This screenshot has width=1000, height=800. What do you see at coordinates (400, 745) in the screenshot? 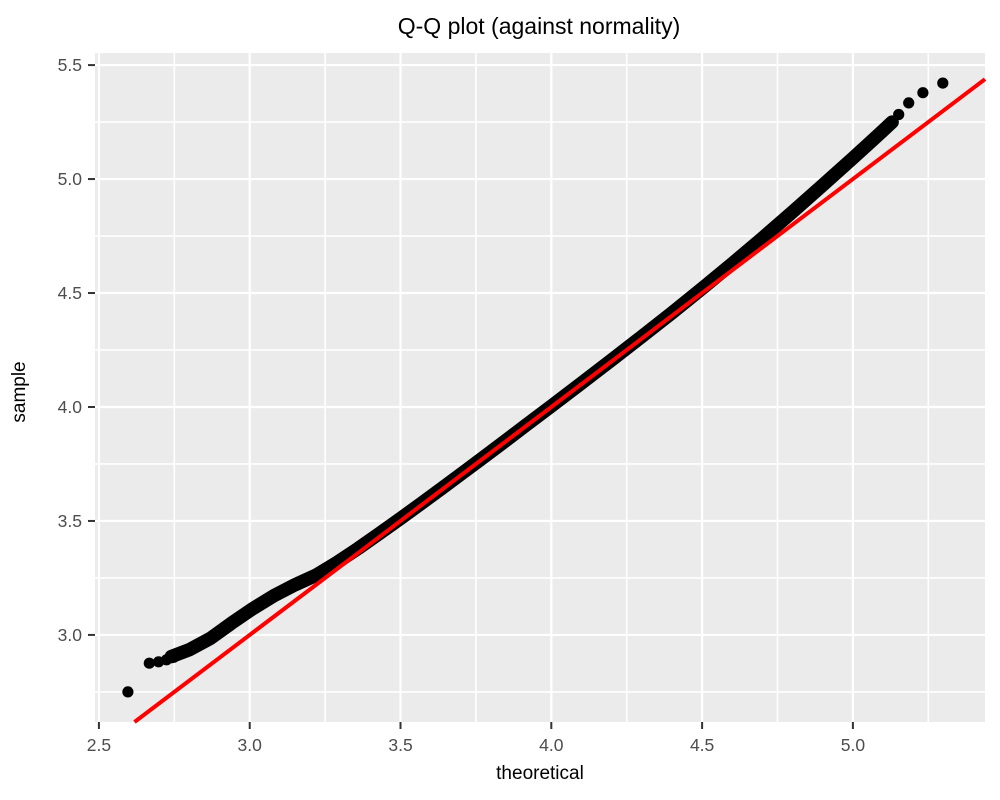
I see `x-tick-label: 3.5` at bounding box center [400, 745].